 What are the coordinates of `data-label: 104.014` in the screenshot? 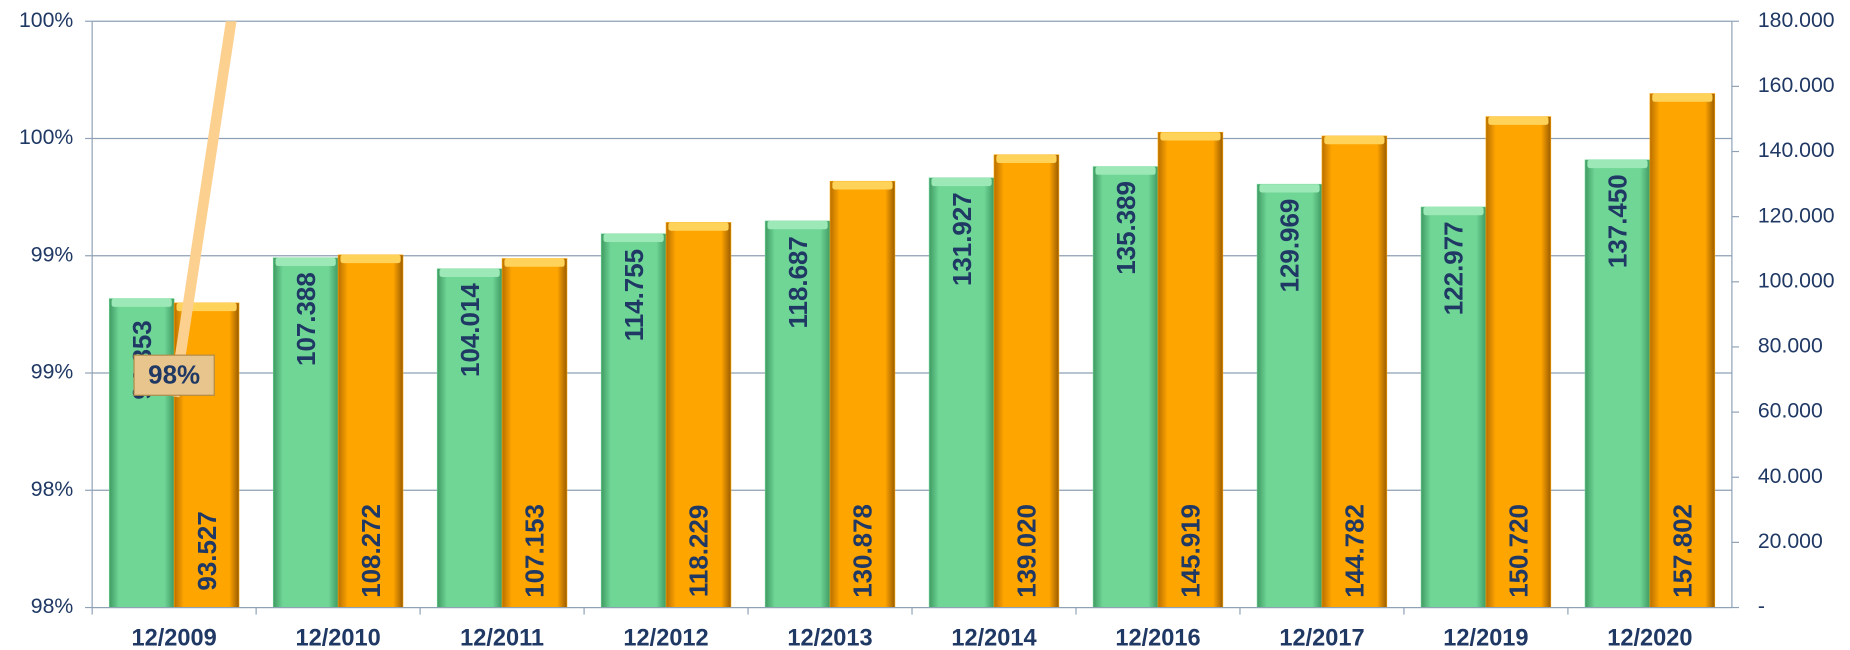 It's located at (471, 330).